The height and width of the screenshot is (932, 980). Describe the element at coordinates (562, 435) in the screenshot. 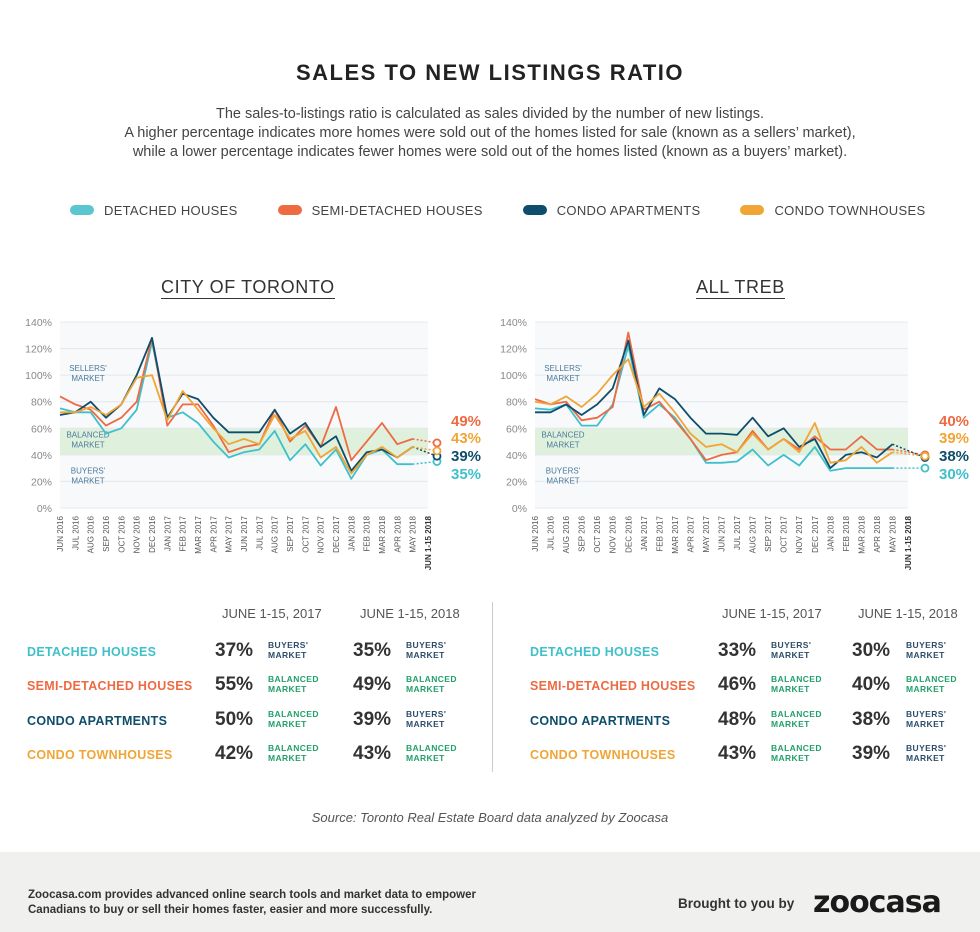

I see `band-label: BALANCED` at that location.